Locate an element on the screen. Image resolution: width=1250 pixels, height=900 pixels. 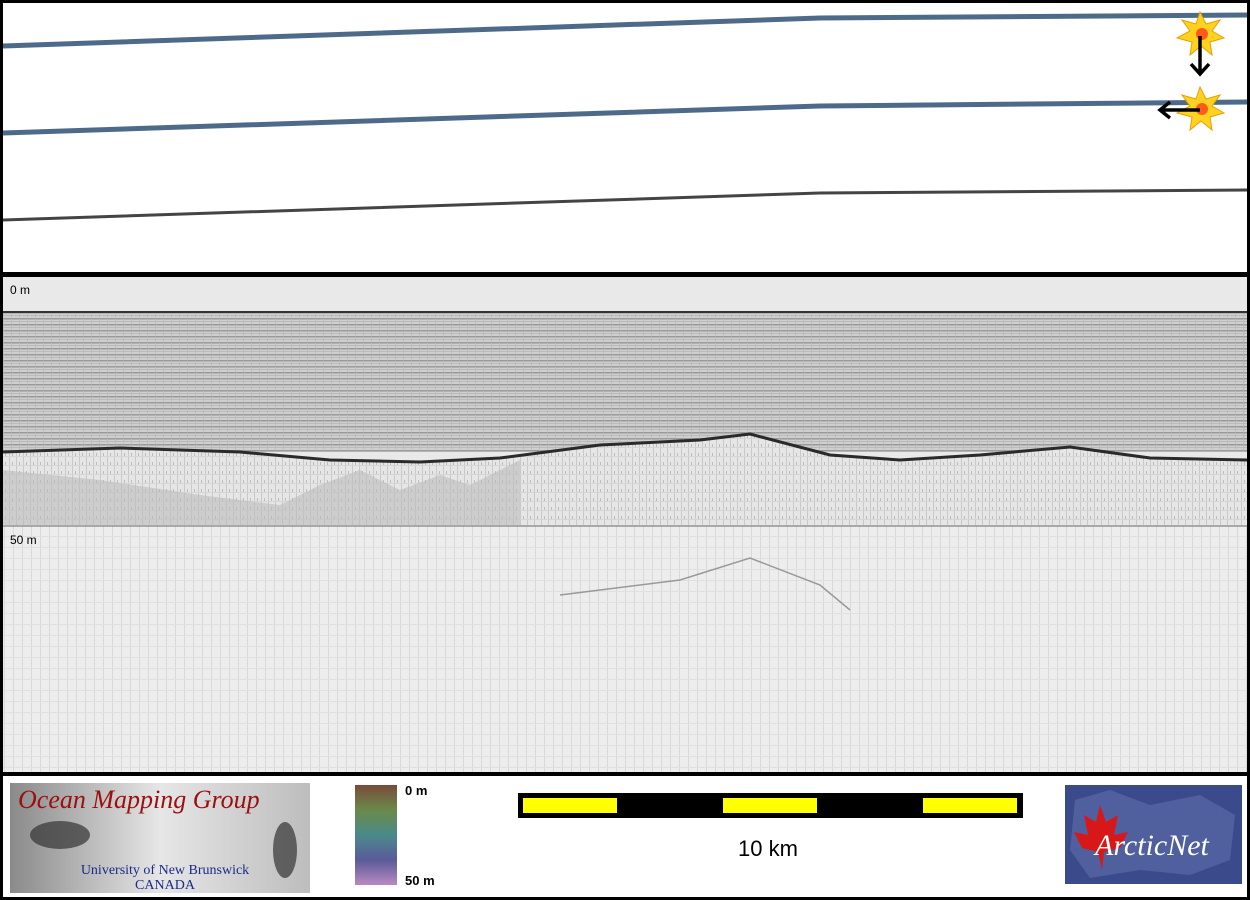
omg-university: University of New Brunswick is located at coordinates (165, 870).